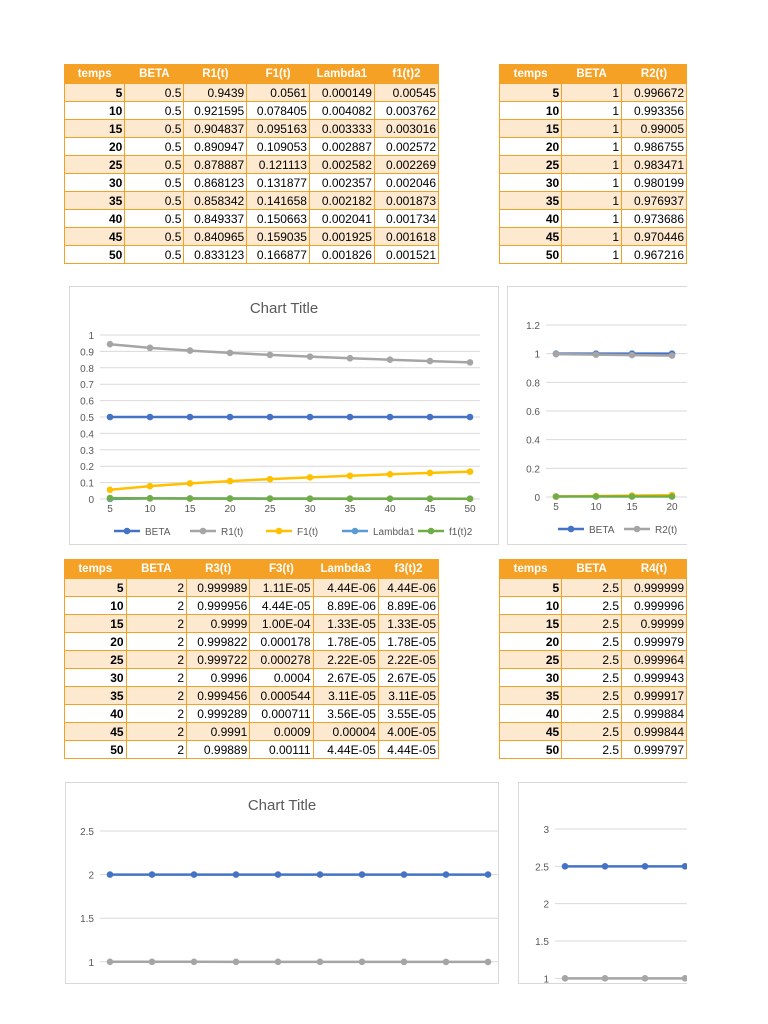 The width and height of the screenshot is (768, 1024). What do you see at coordinates (281, 677) in the screenshot?
I see `table-cell: 0.0004` at bounding box center [281, 677].